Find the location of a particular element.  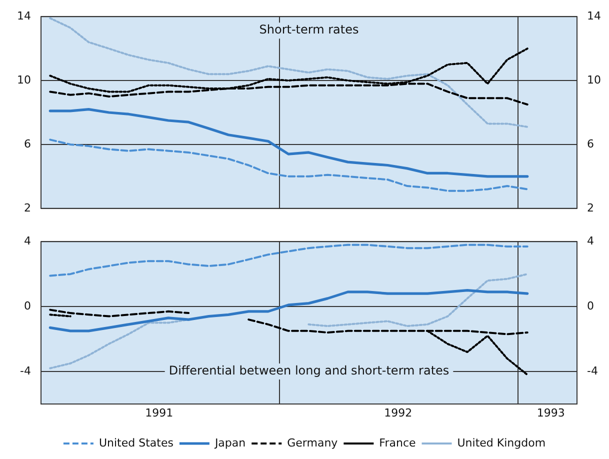

legend-label: United Kingdom is located at coordinates (501, 443).